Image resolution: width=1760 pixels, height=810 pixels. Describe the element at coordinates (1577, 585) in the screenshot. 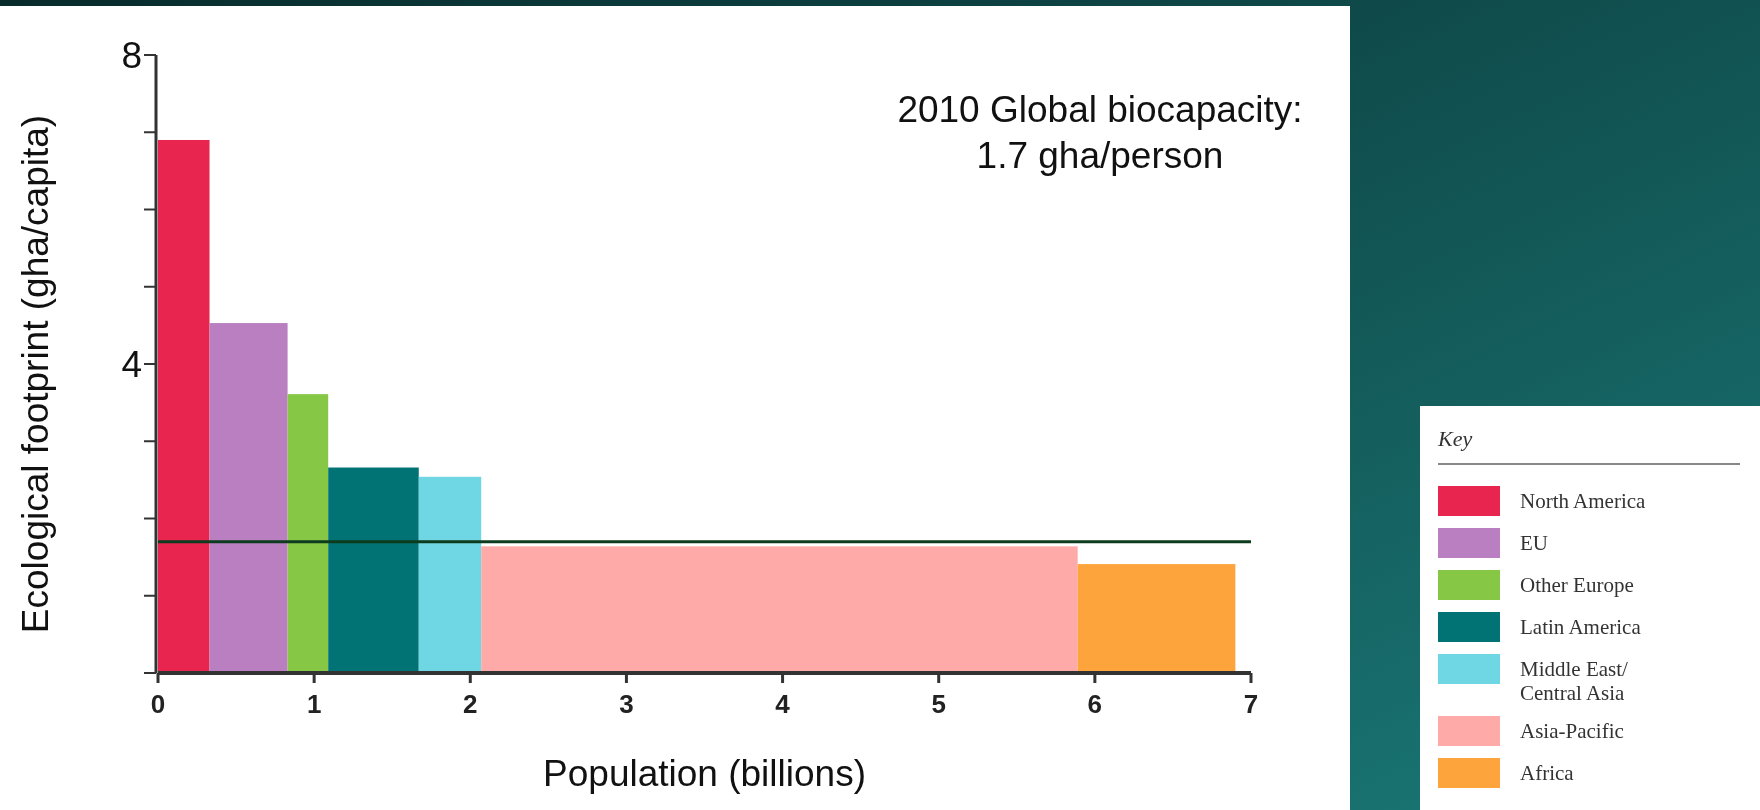

I see `legend-label: Other Europe` at that location.